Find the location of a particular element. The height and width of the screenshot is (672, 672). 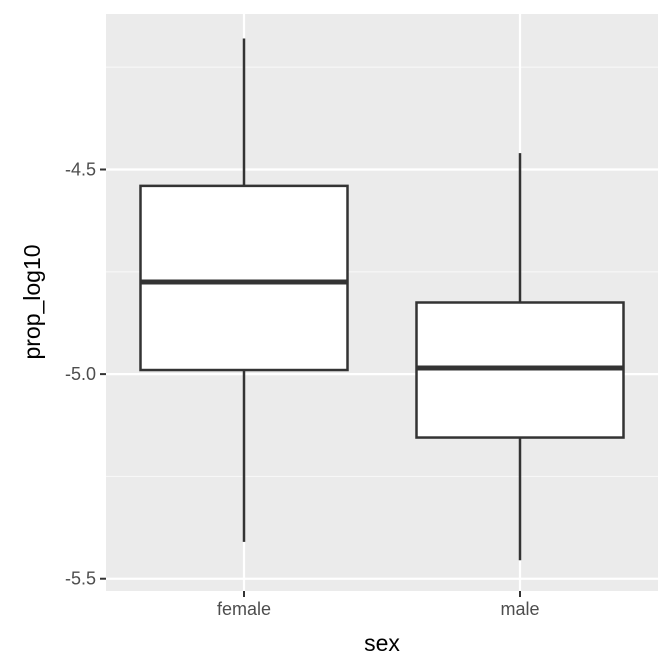

x-axis: female male is located at coordinates (378, 605).